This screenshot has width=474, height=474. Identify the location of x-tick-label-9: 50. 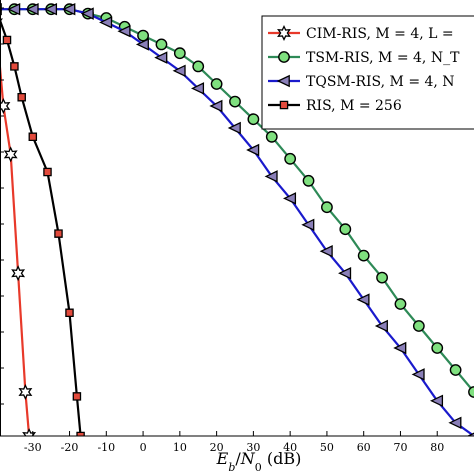
(327, 447).